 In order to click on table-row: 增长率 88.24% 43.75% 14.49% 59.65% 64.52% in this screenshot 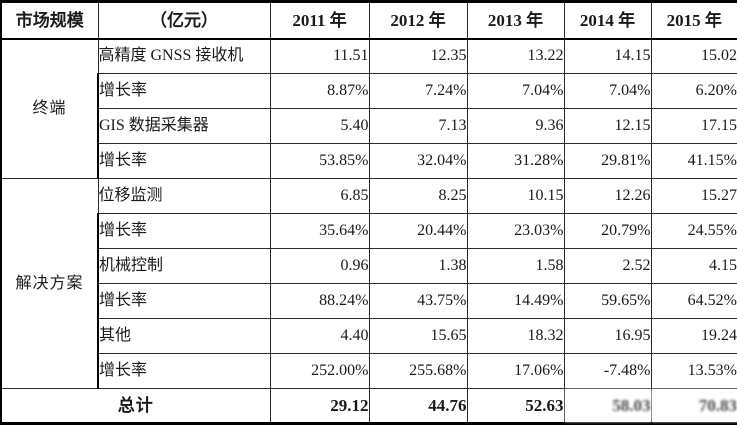, I will do `click(369, 301)`.